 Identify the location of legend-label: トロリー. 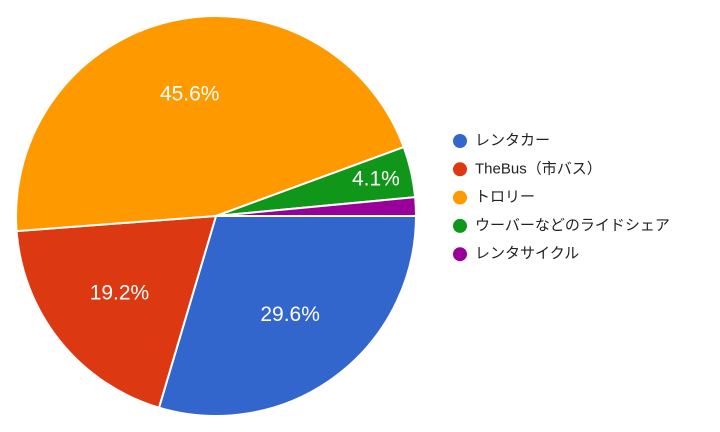
(505, 197).